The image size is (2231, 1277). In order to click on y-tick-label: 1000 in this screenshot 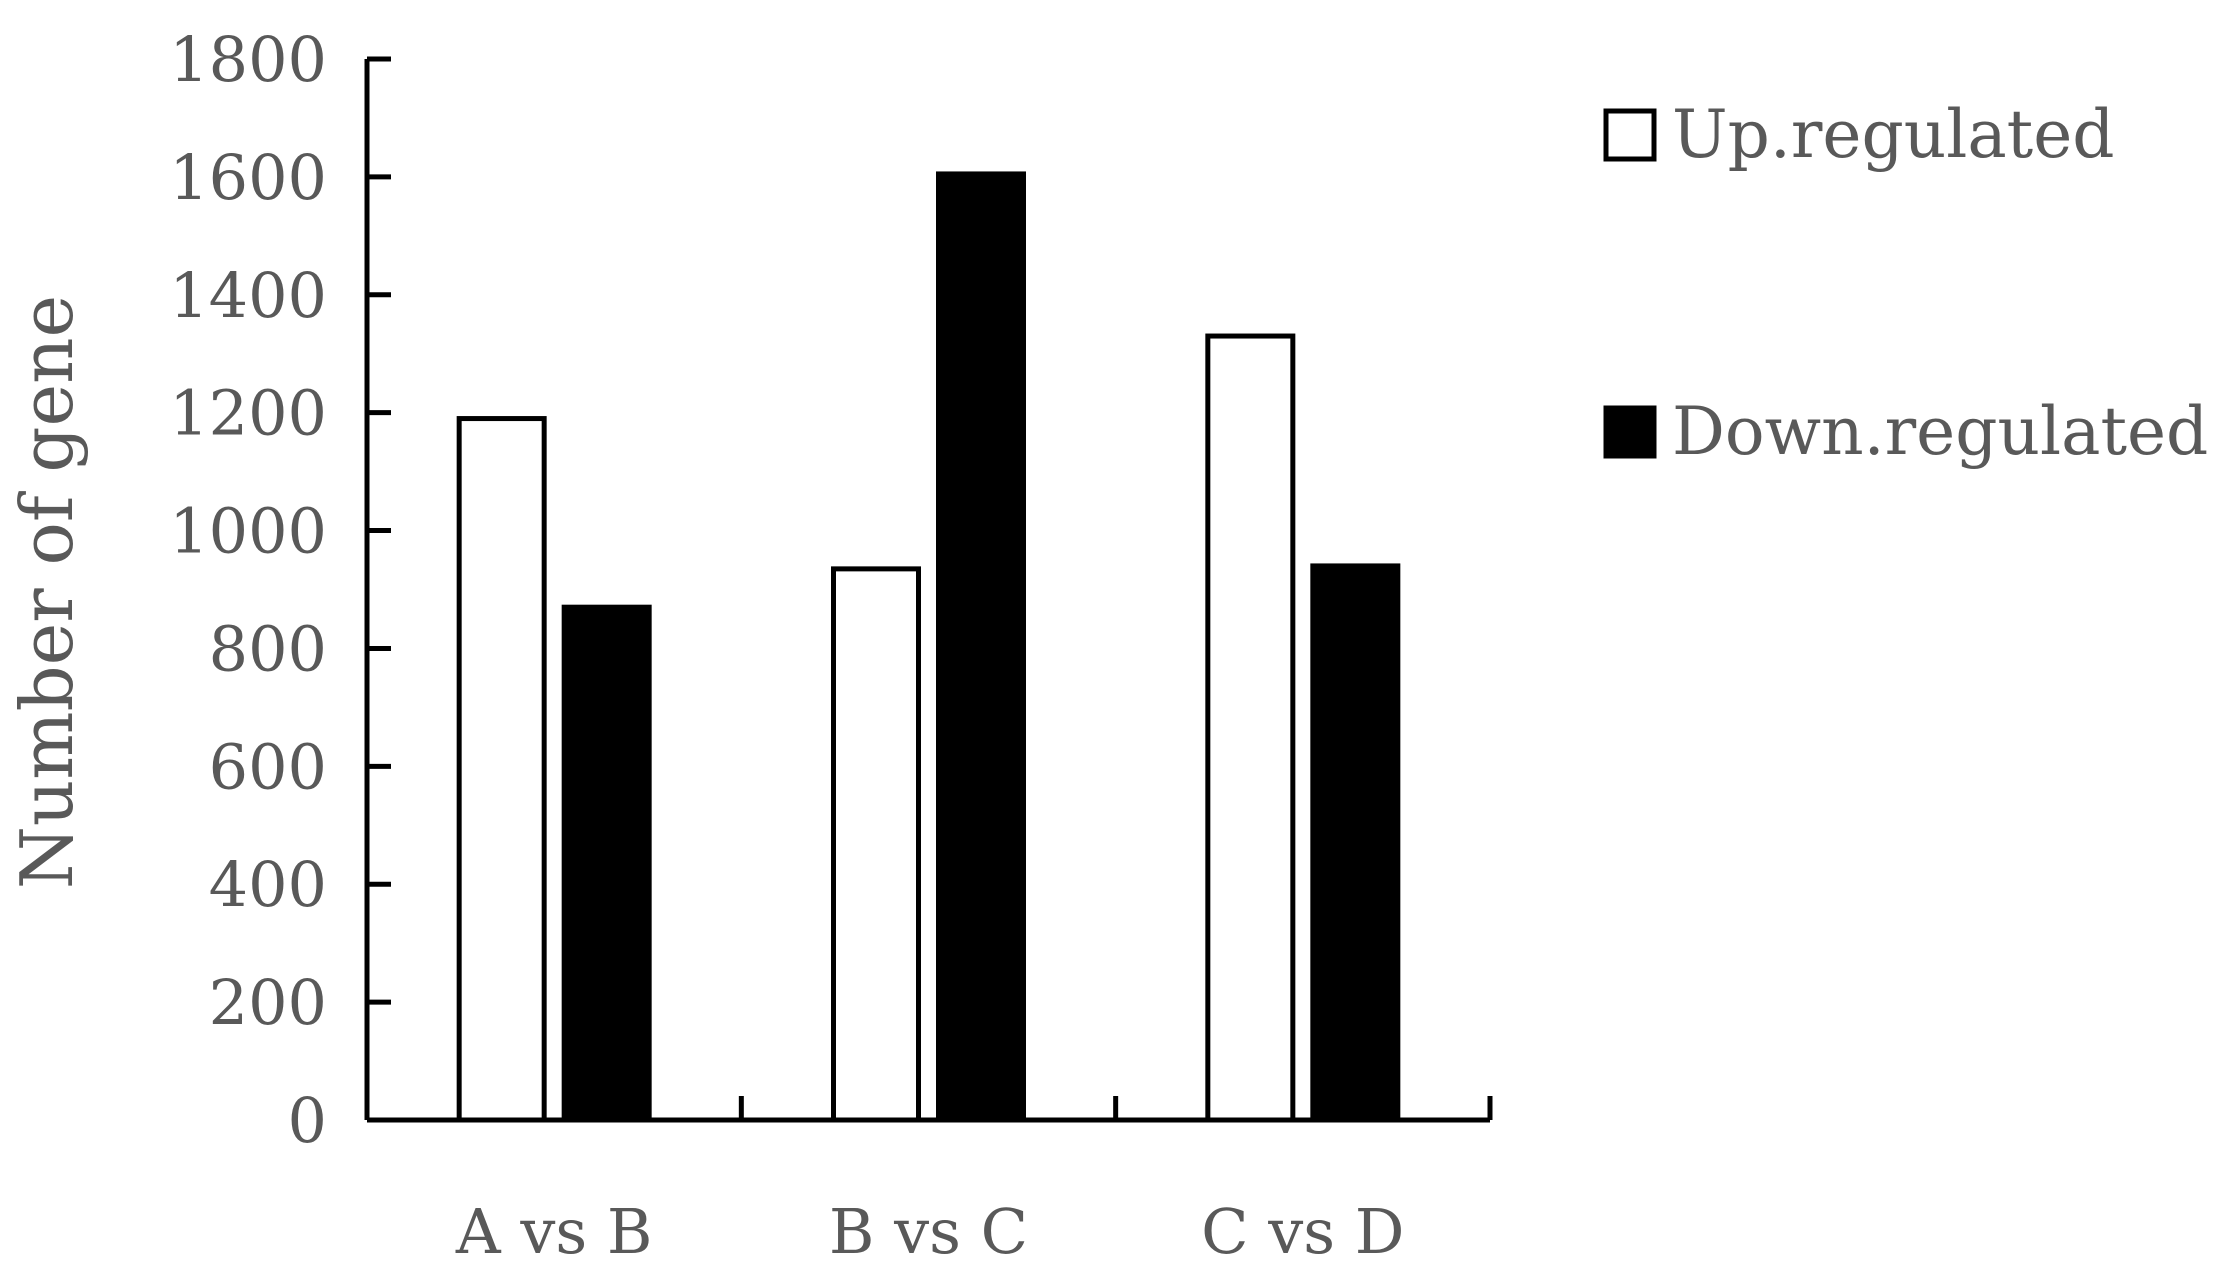, I will do `click(248, 531)`.